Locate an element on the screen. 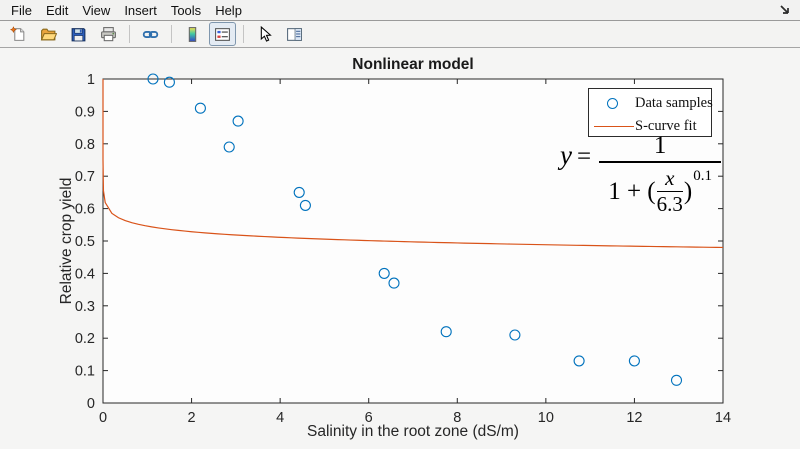 The width and height of the screenshot is (800, 449). y-axis-label: Relative crop yield is located at coordinates (66, 241).